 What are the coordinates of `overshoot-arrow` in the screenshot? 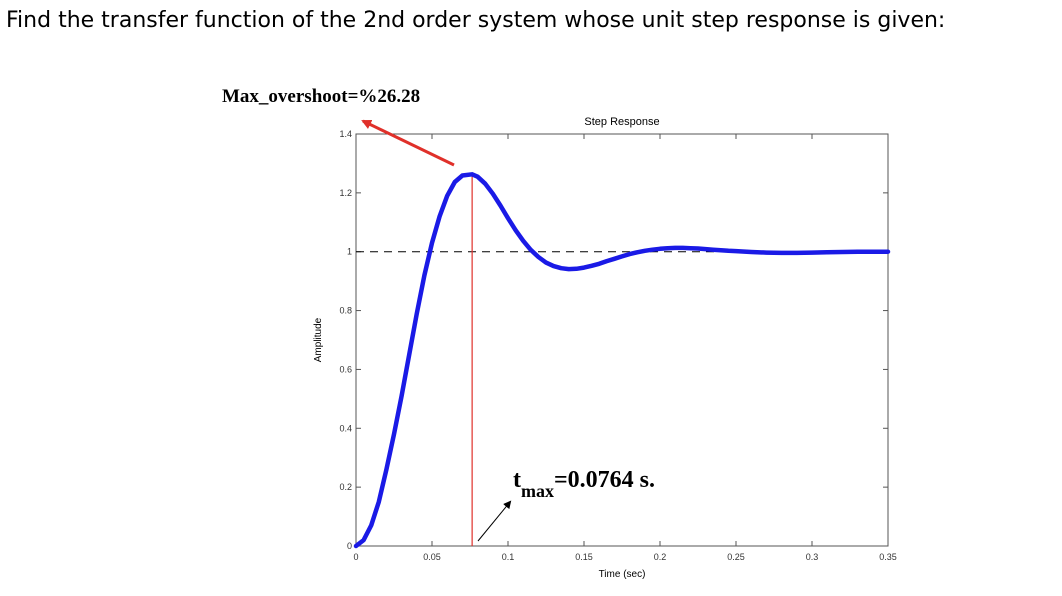 It's located at (408, 143).